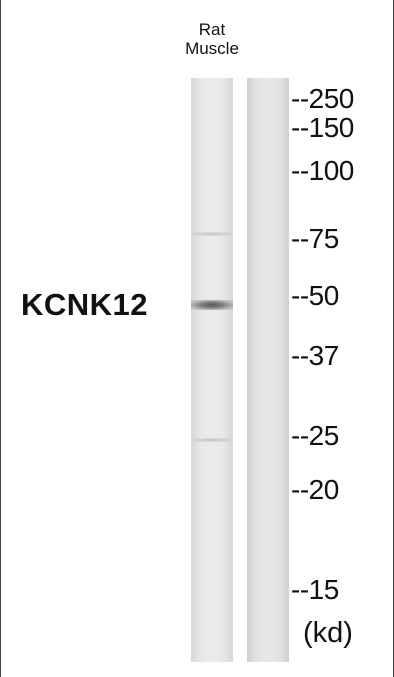 The image size is (394, 677). Describe the element at coordinates (315, 589) in the screenshot. I see `marker-15: --15` at that location.